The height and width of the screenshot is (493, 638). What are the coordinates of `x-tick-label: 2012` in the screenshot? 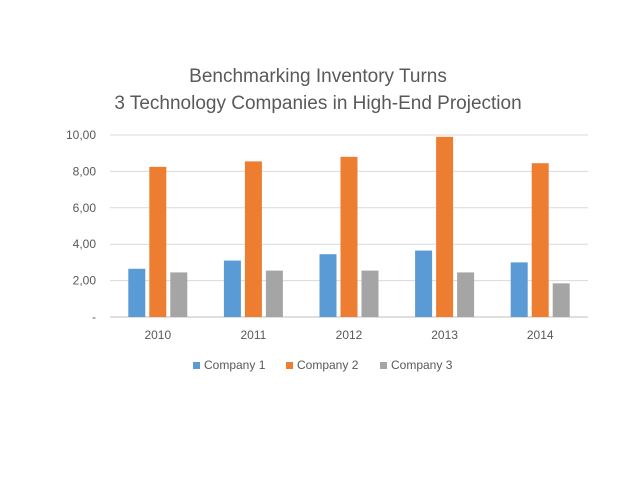 It's located at (349, 335).